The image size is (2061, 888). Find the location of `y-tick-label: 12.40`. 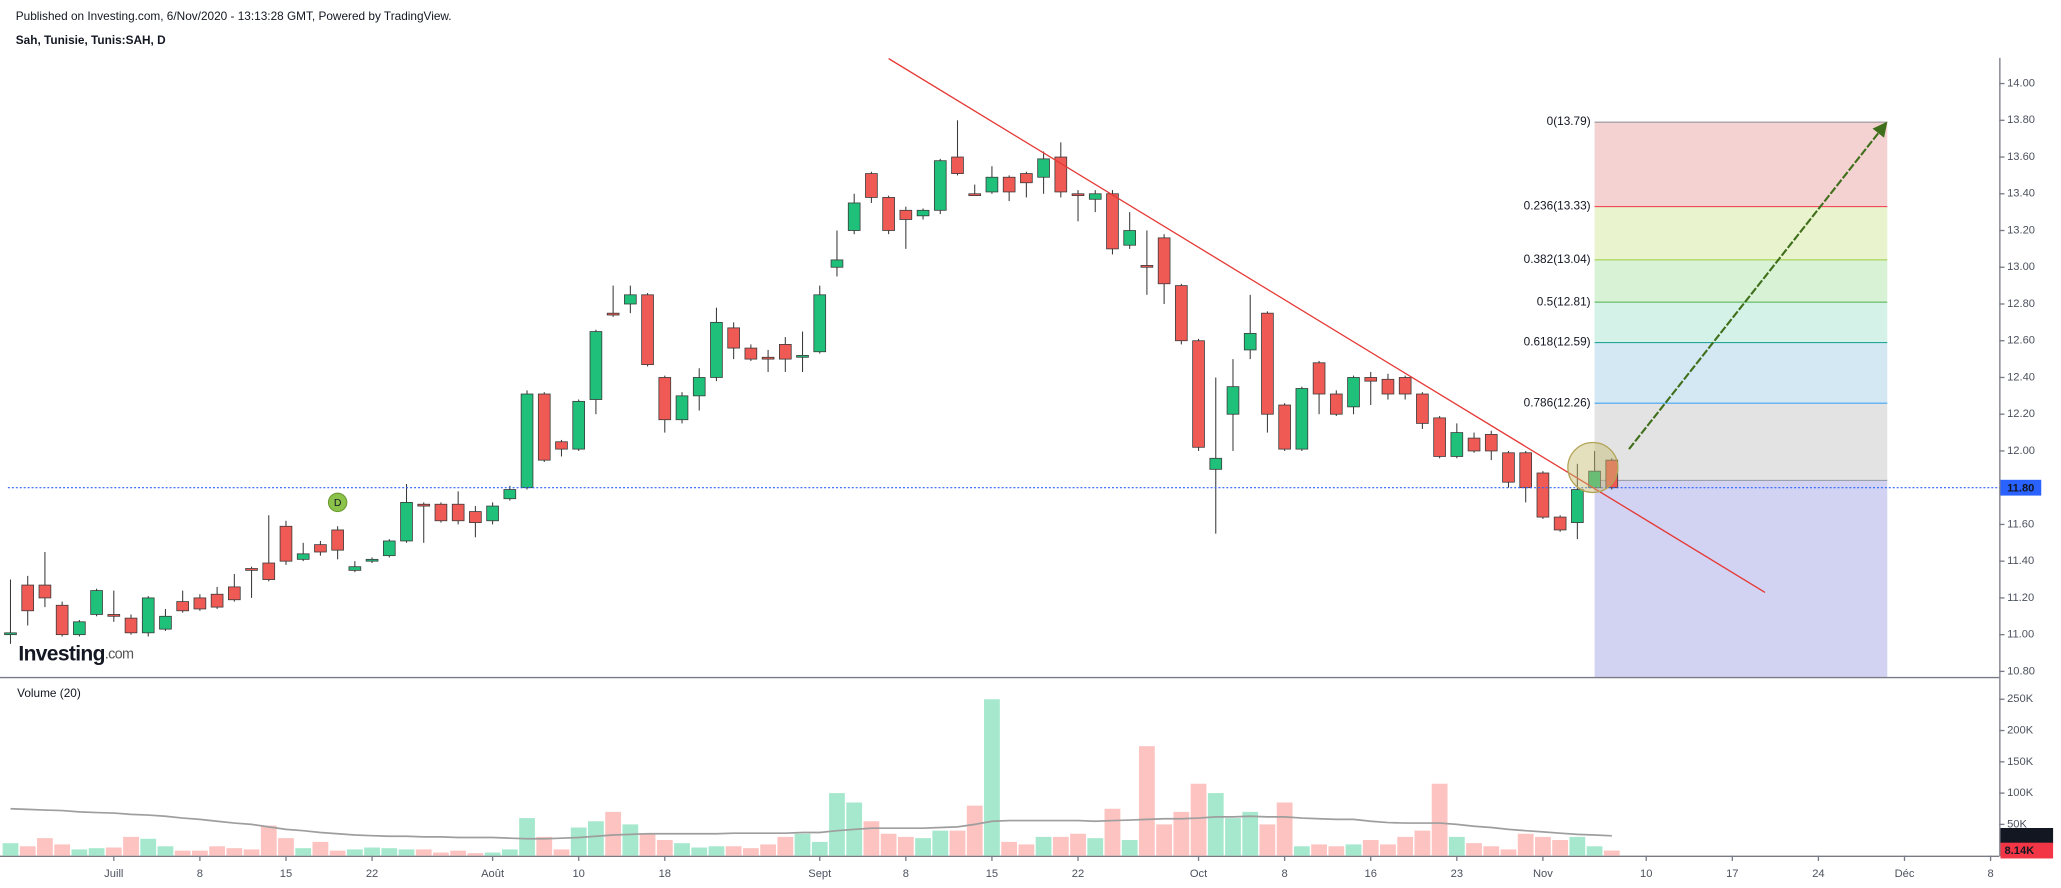

y-tick-label: 12.40 is located at coordinates (2021, 377).